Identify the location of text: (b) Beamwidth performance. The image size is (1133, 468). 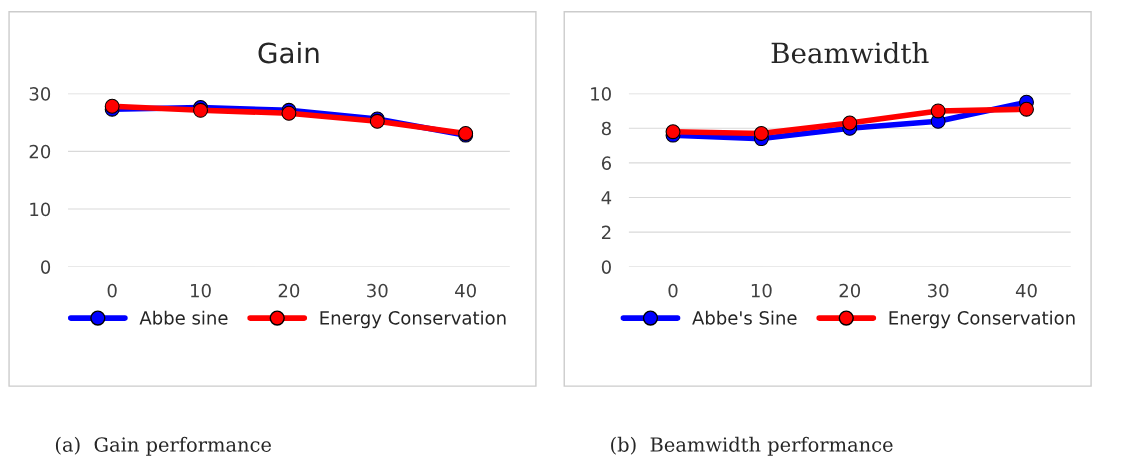
(752, 446).